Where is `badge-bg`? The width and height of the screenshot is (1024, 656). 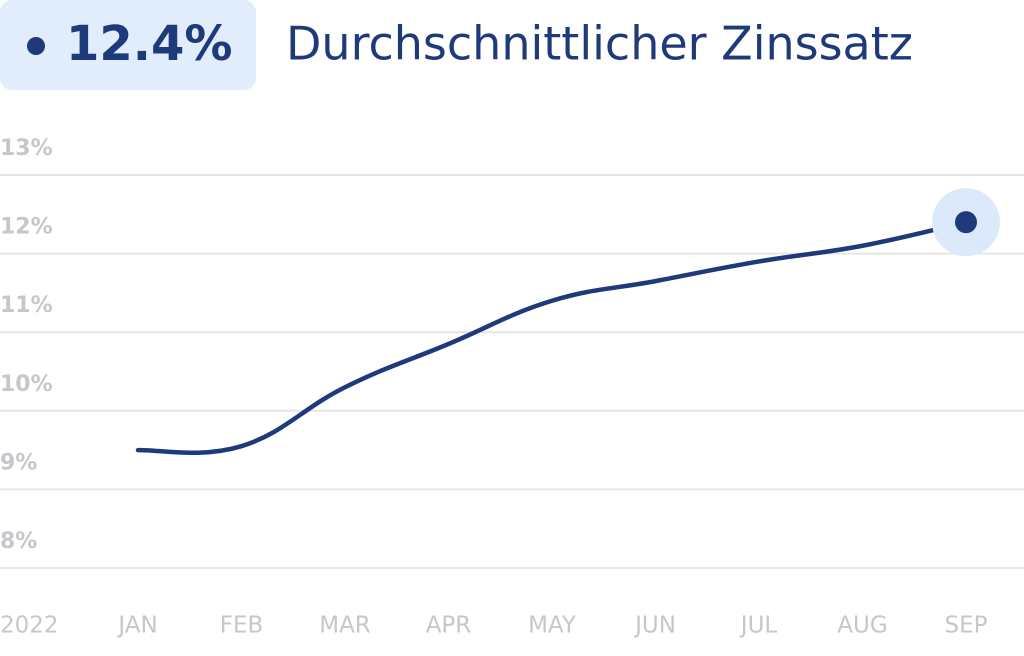 badge-bg is located at coordinates (128, 45).